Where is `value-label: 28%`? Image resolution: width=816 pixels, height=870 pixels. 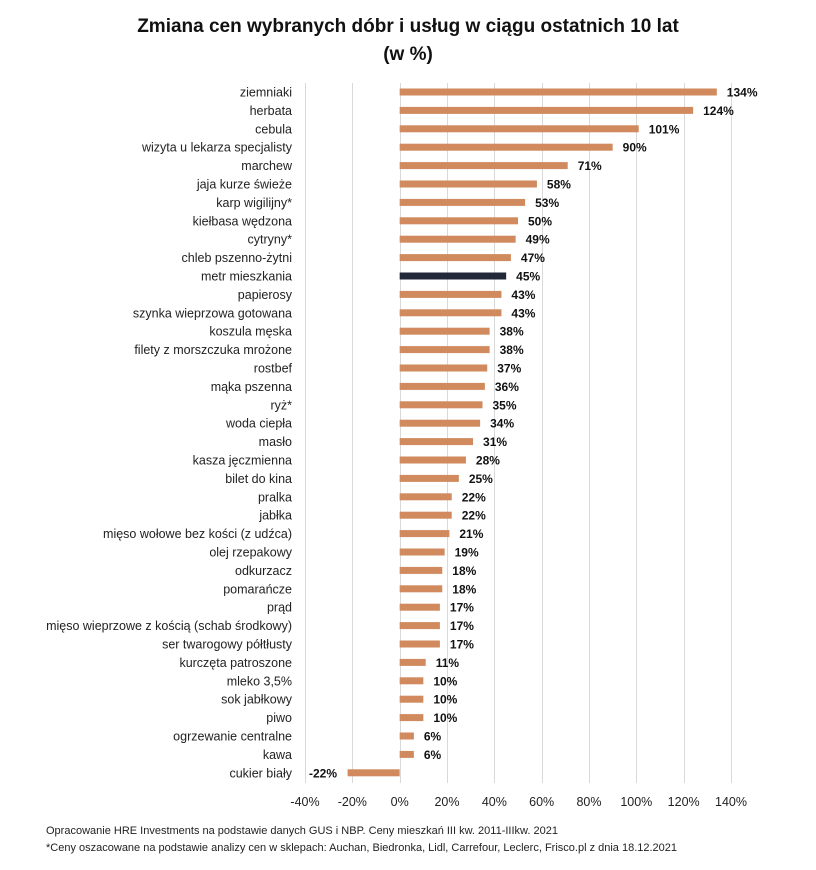 value-label: 28% is located at coordinates (488, 461).